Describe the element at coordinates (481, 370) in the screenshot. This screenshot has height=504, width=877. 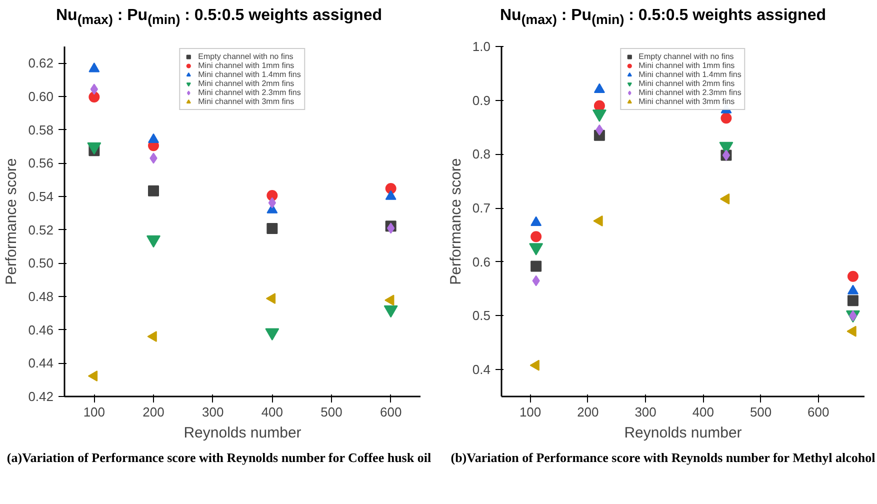
I see `y-tick-label: 0.4` at that location.